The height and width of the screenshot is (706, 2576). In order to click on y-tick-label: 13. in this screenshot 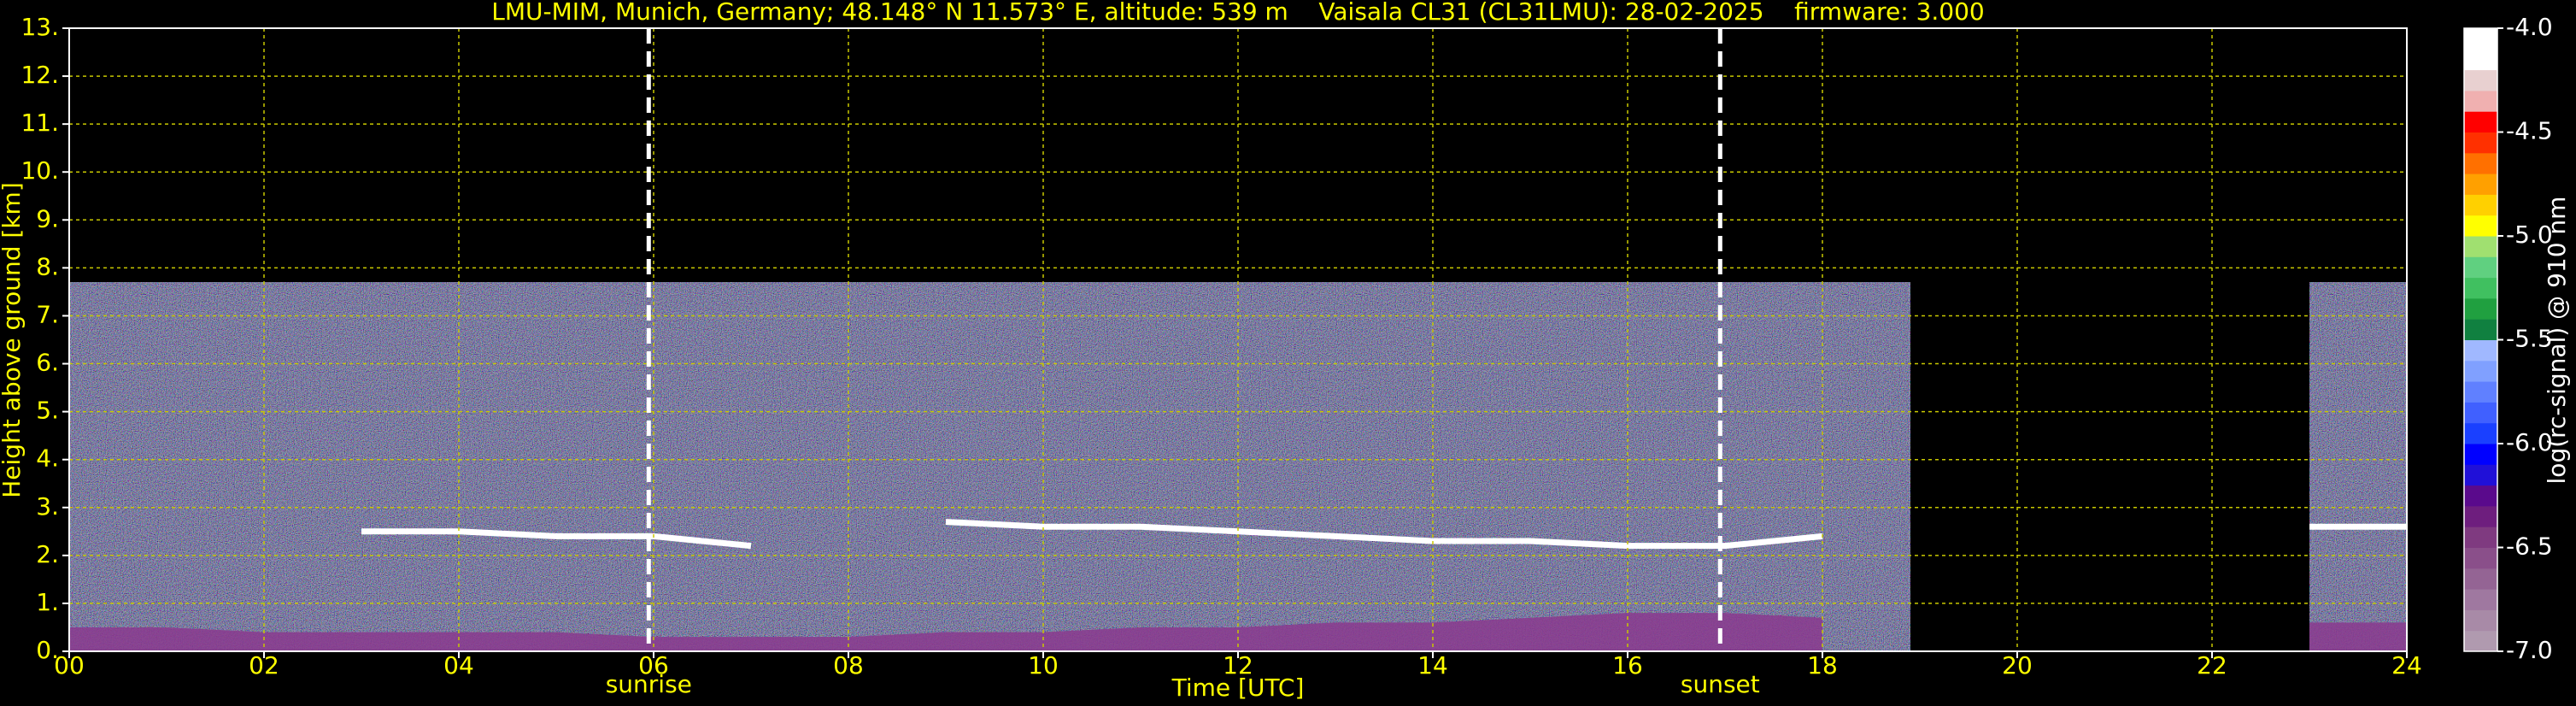, I will do `click(40, 27)`.